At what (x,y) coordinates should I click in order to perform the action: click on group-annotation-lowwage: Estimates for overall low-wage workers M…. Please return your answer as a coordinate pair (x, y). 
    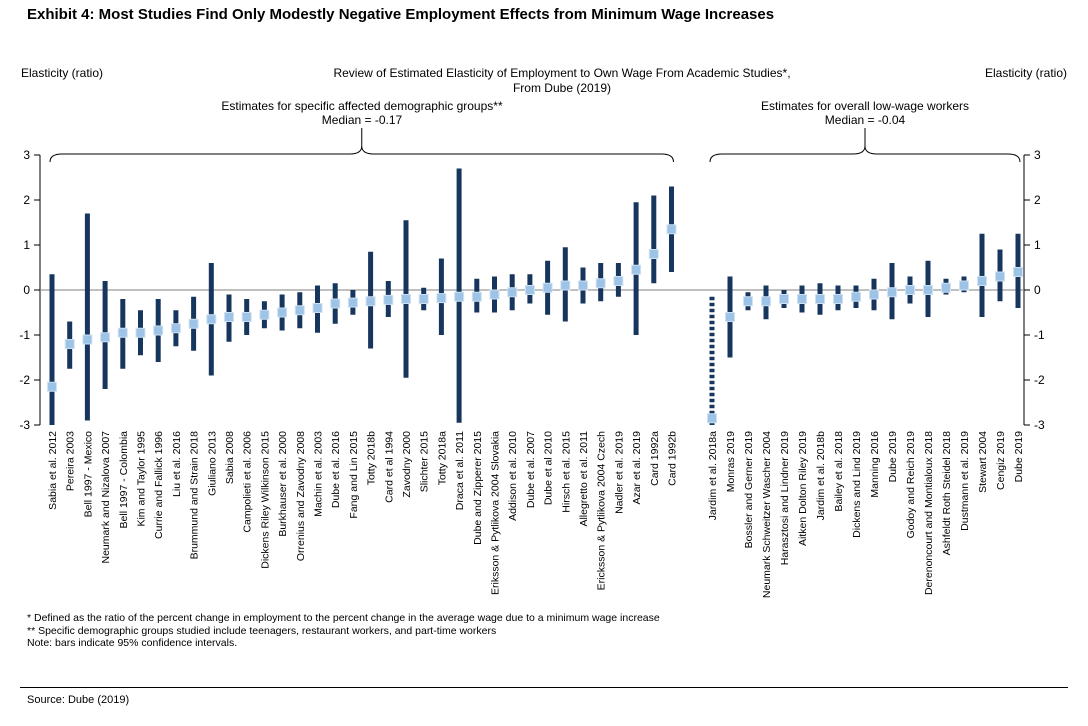
    Looking at the image, I should click on (865, 113).